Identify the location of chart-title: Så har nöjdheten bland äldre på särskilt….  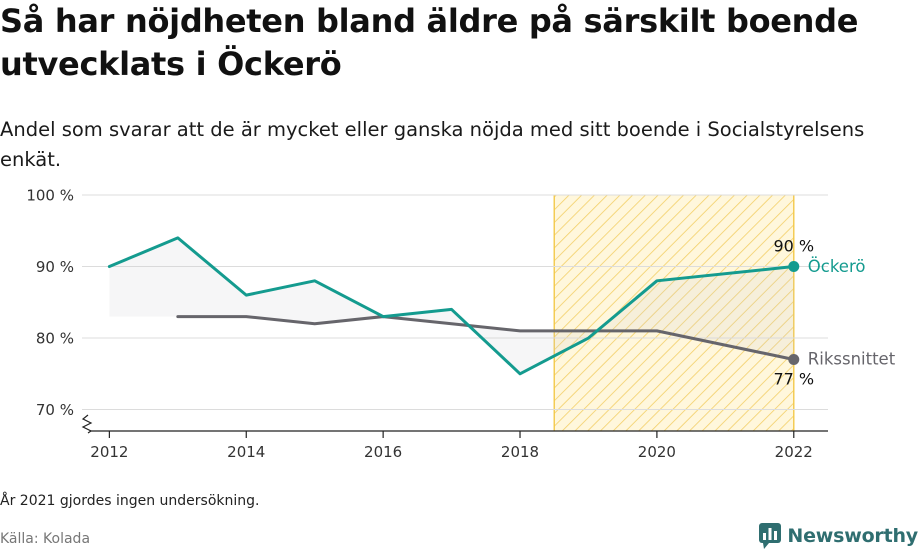
(429, 42).